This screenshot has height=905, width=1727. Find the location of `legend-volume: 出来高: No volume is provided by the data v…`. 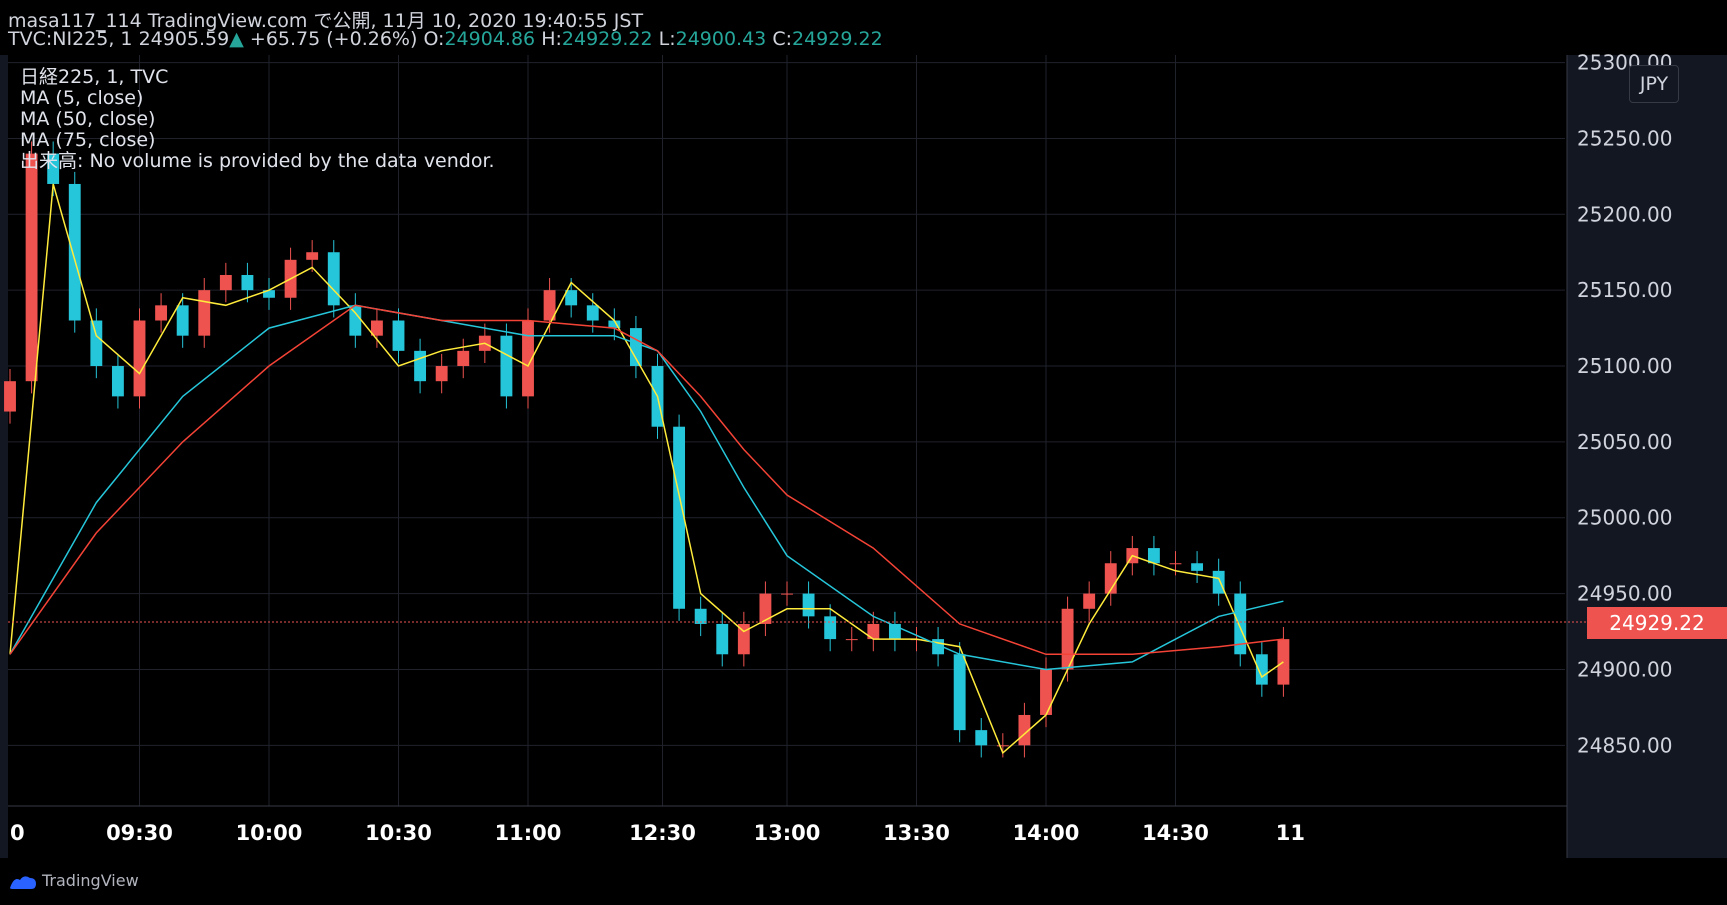

legend-volume: 出来高: No volume is provided by the data v… is located at coordinates (257, 161).